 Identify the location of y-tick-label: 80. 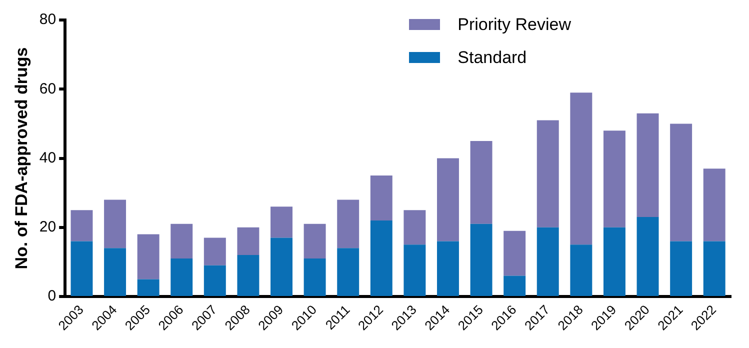
(47, 19).